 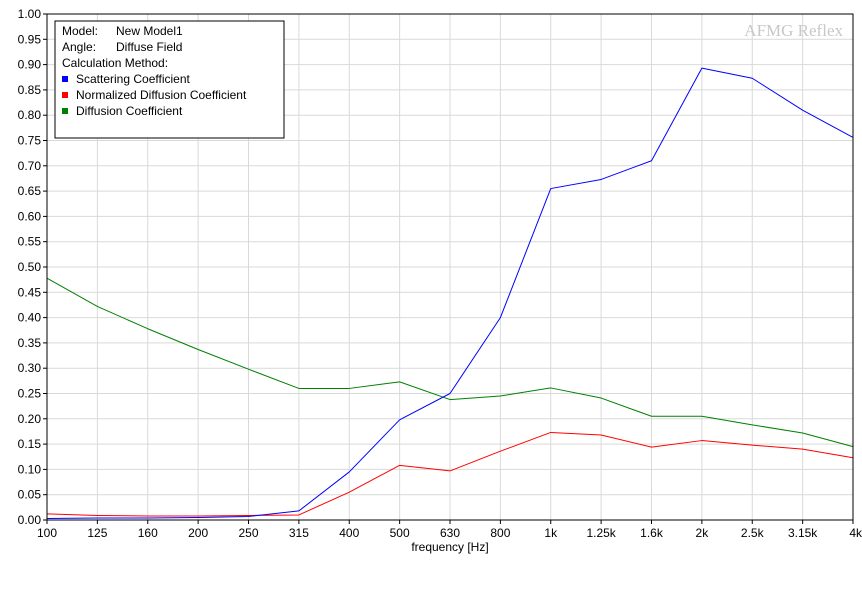 What do you see at coordinates (161, 95) in the screenshot?
I see `legend-label-normalized-diffusion-coefficient: Normalized Diffusion Coefficient` at bounding box center [161, 95].